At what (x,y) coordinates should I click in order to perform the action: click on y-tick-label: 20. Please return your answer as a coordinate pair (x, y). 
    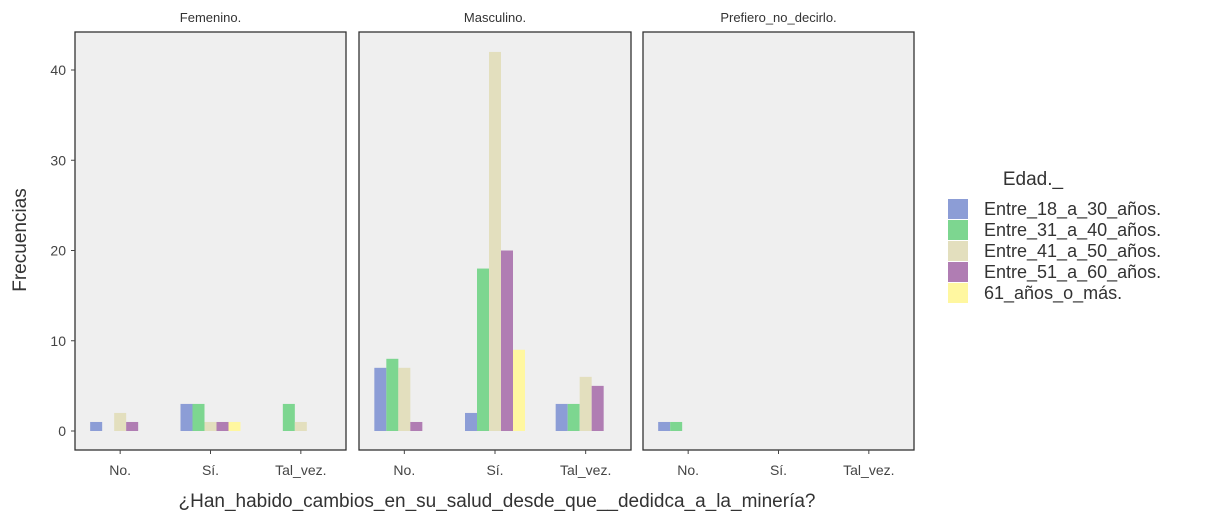
    Looking at the image, I should click on (58, 251).